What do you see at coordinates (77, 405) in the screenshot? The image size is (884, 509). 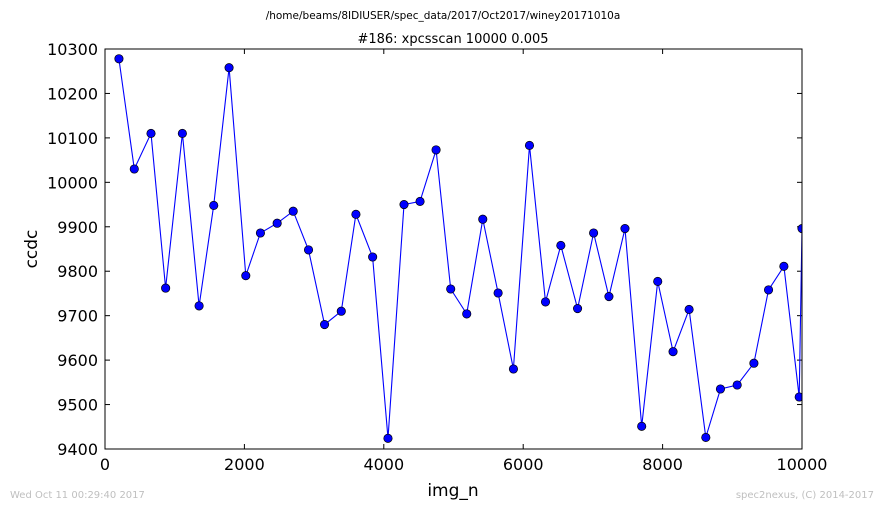 I see `y-tick-label: 9500` at bounding box center [77, 405].